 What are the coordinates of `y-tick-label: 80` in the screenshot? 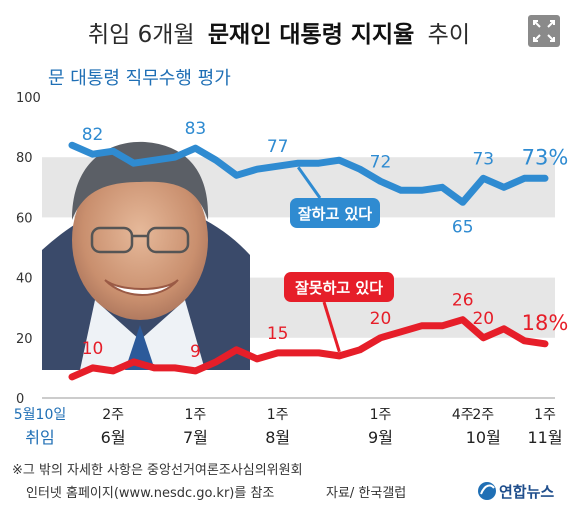 It's located at (24, 158).